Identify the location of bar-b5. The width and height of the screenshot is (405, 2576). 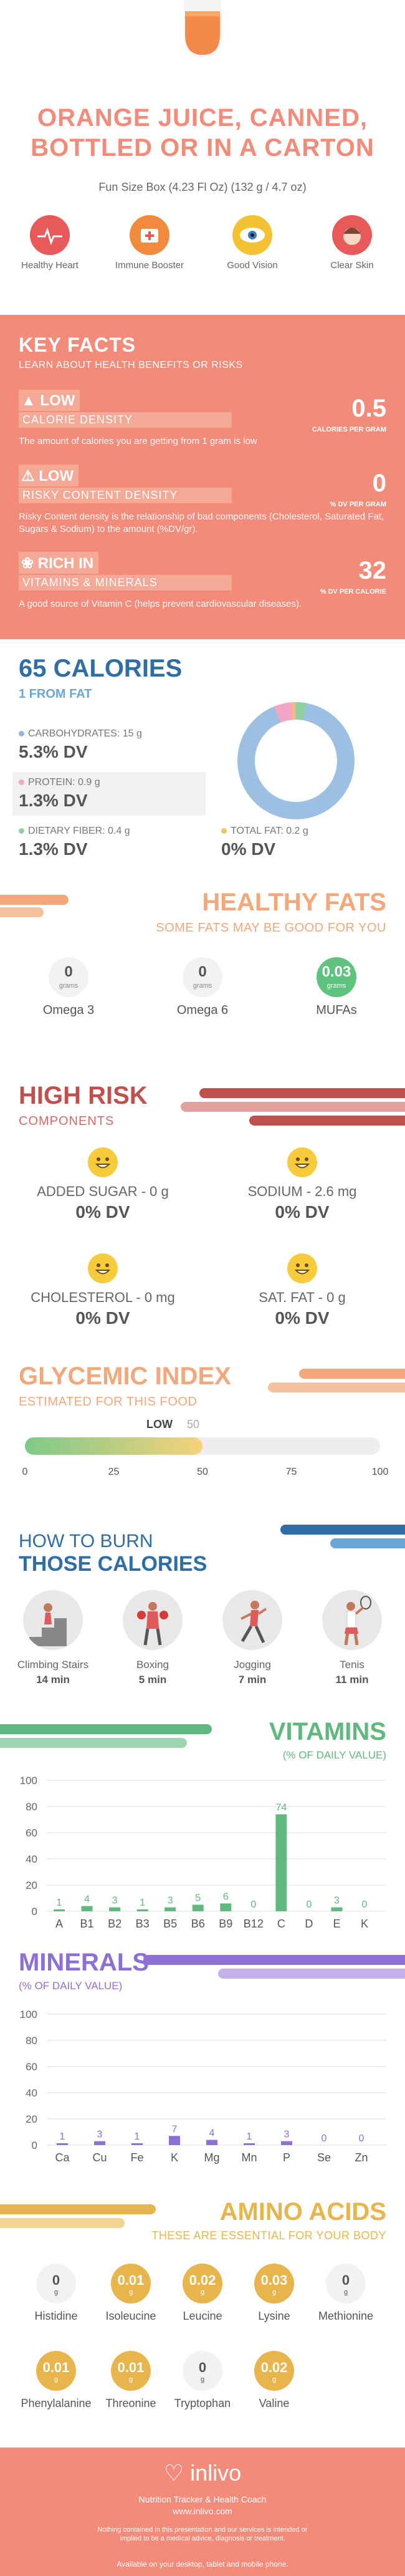
(170, 1909).